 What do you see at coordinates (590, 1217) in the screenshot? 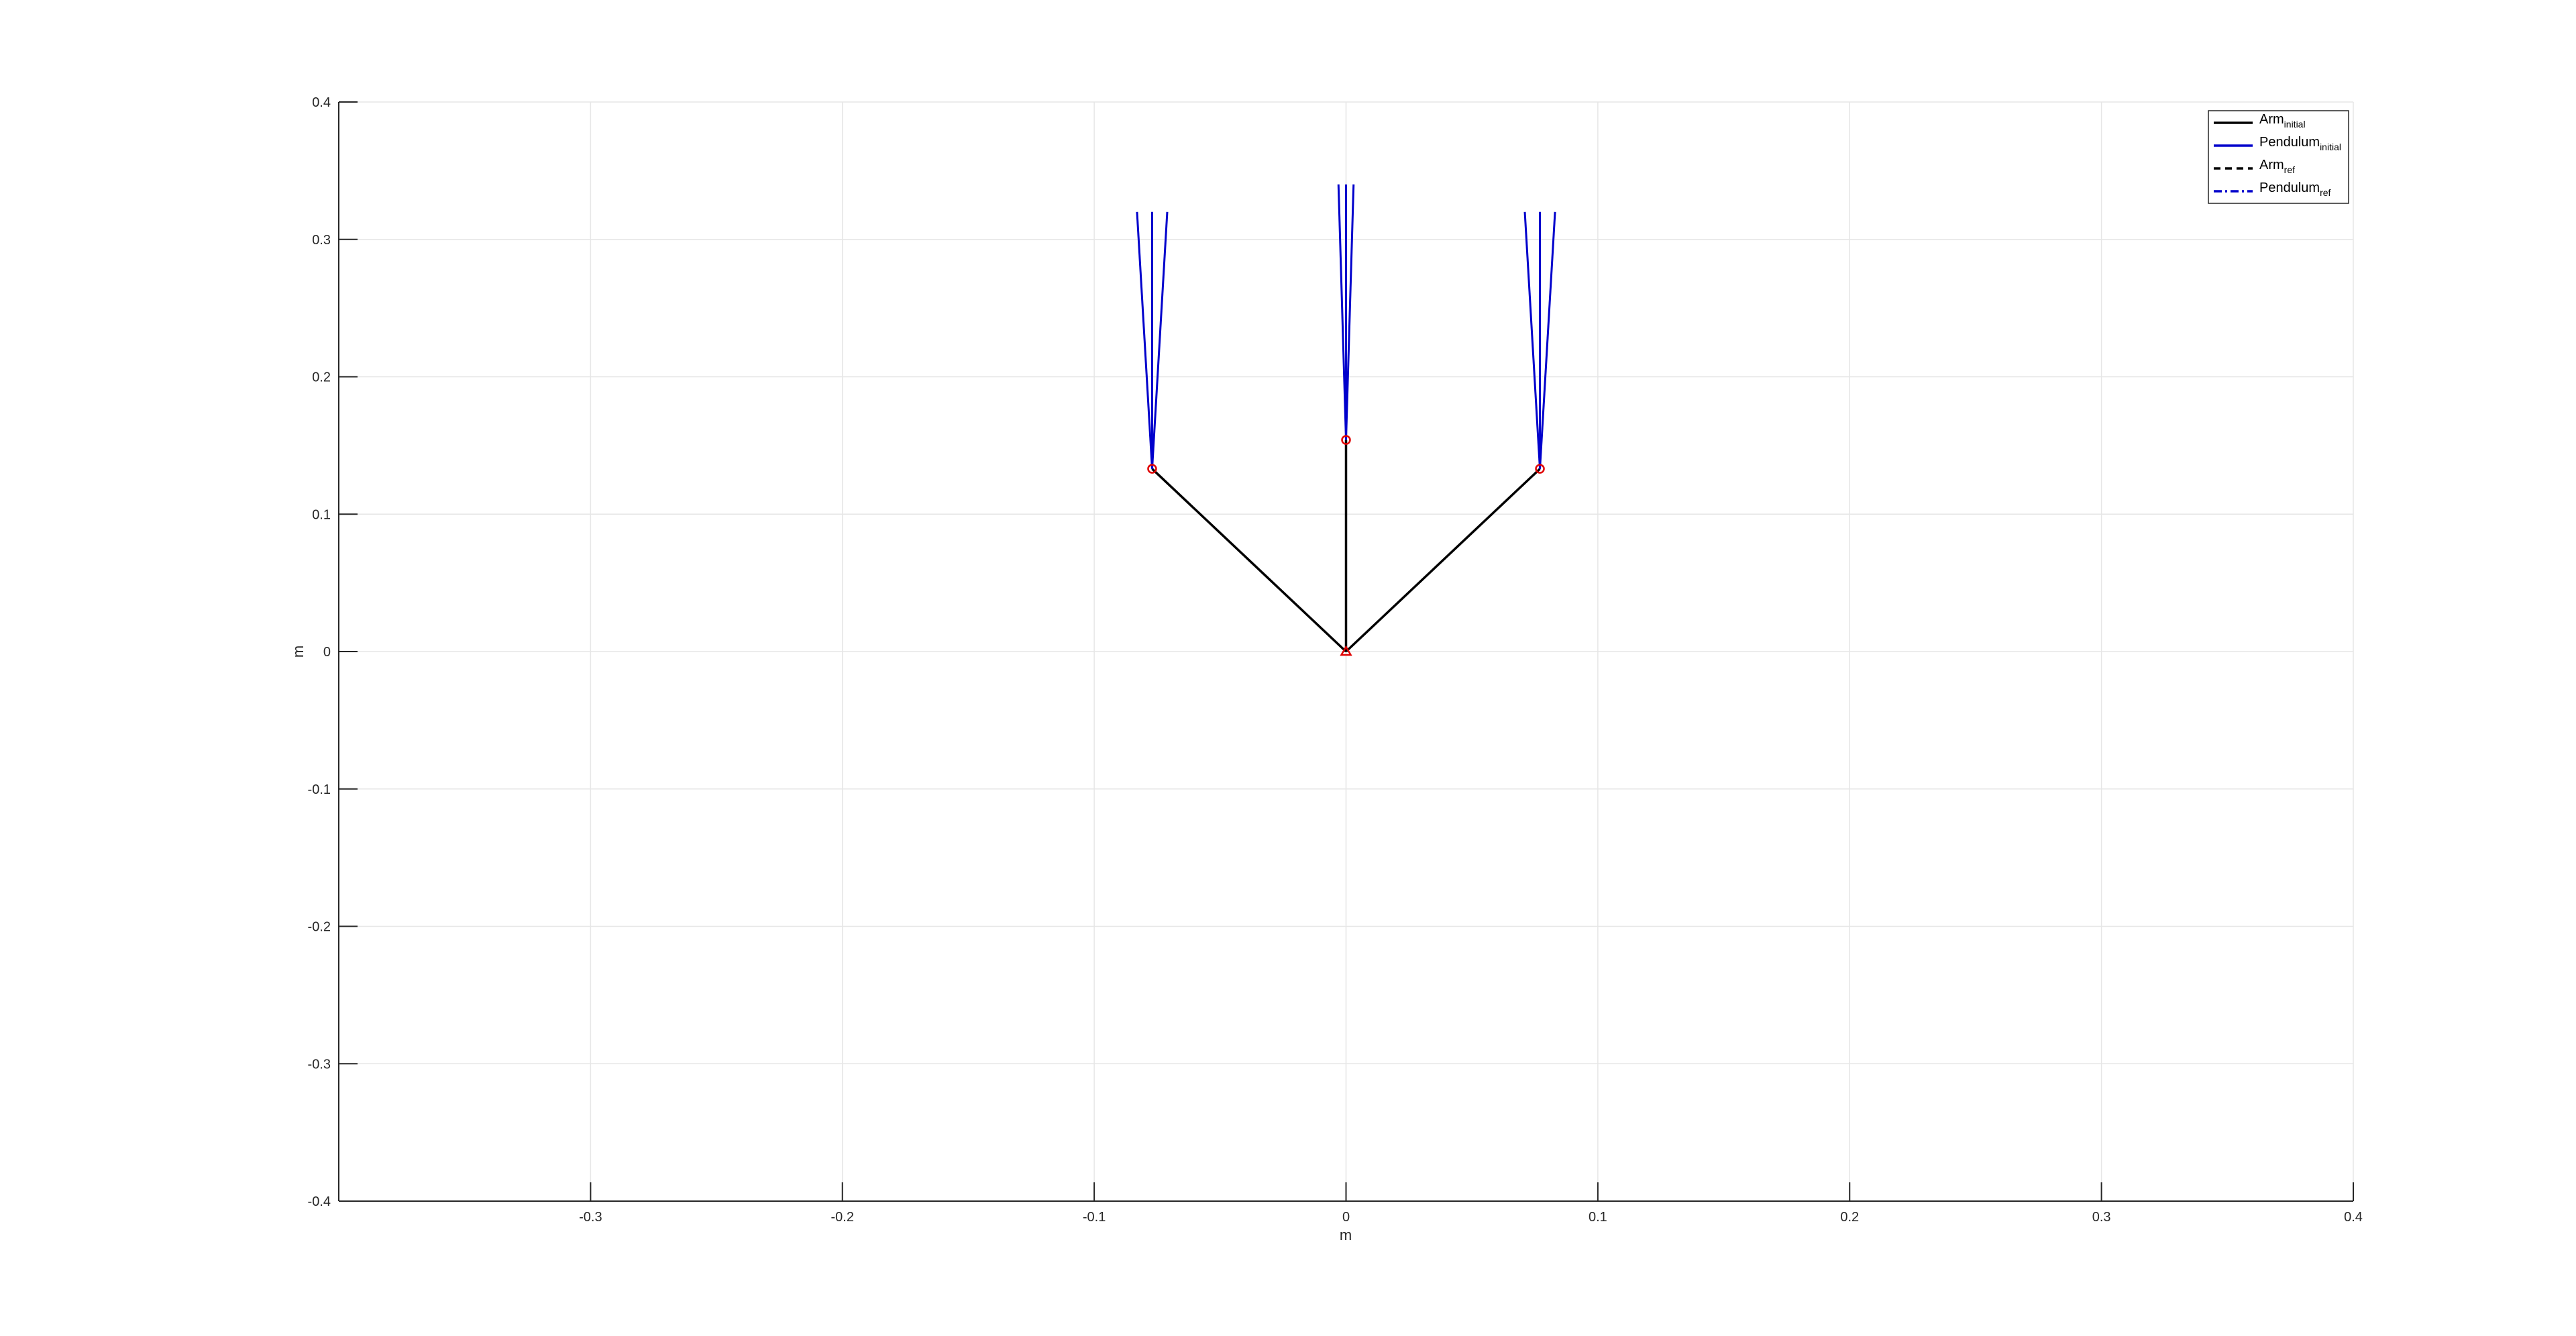
I see `x-tick-label: -0.3` at bounding box center [590, 1217].